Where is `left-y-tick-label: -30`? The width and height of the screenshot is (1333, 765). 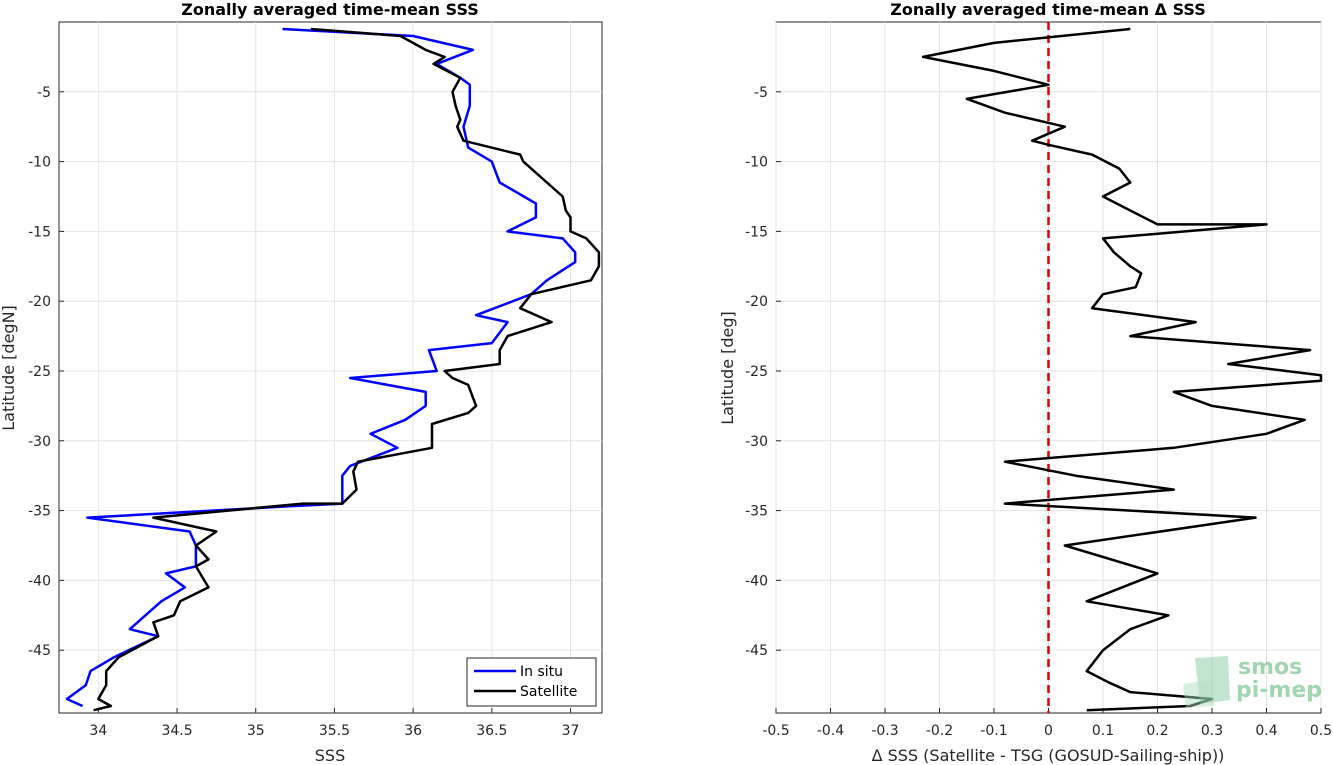
left-y-tick-label: -30 is located at coordinates (39, 442).